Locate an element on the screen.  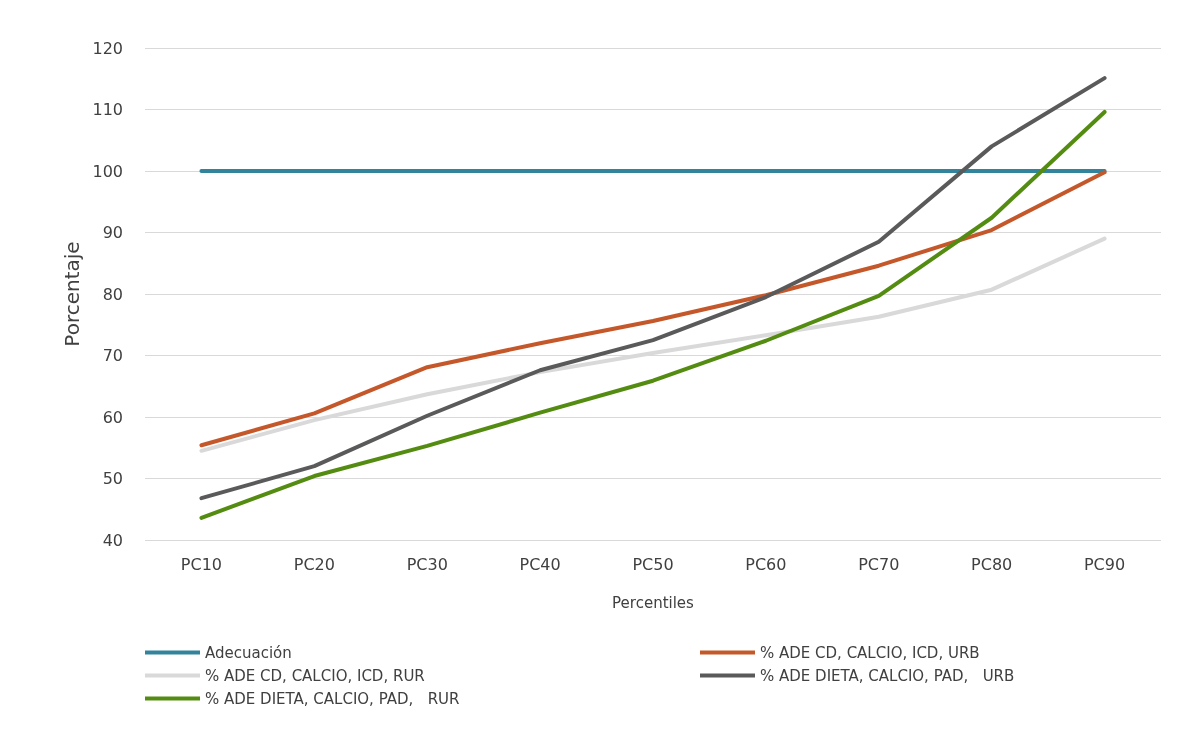
y-tick-label: 100 is located at coordinates (107, 171).